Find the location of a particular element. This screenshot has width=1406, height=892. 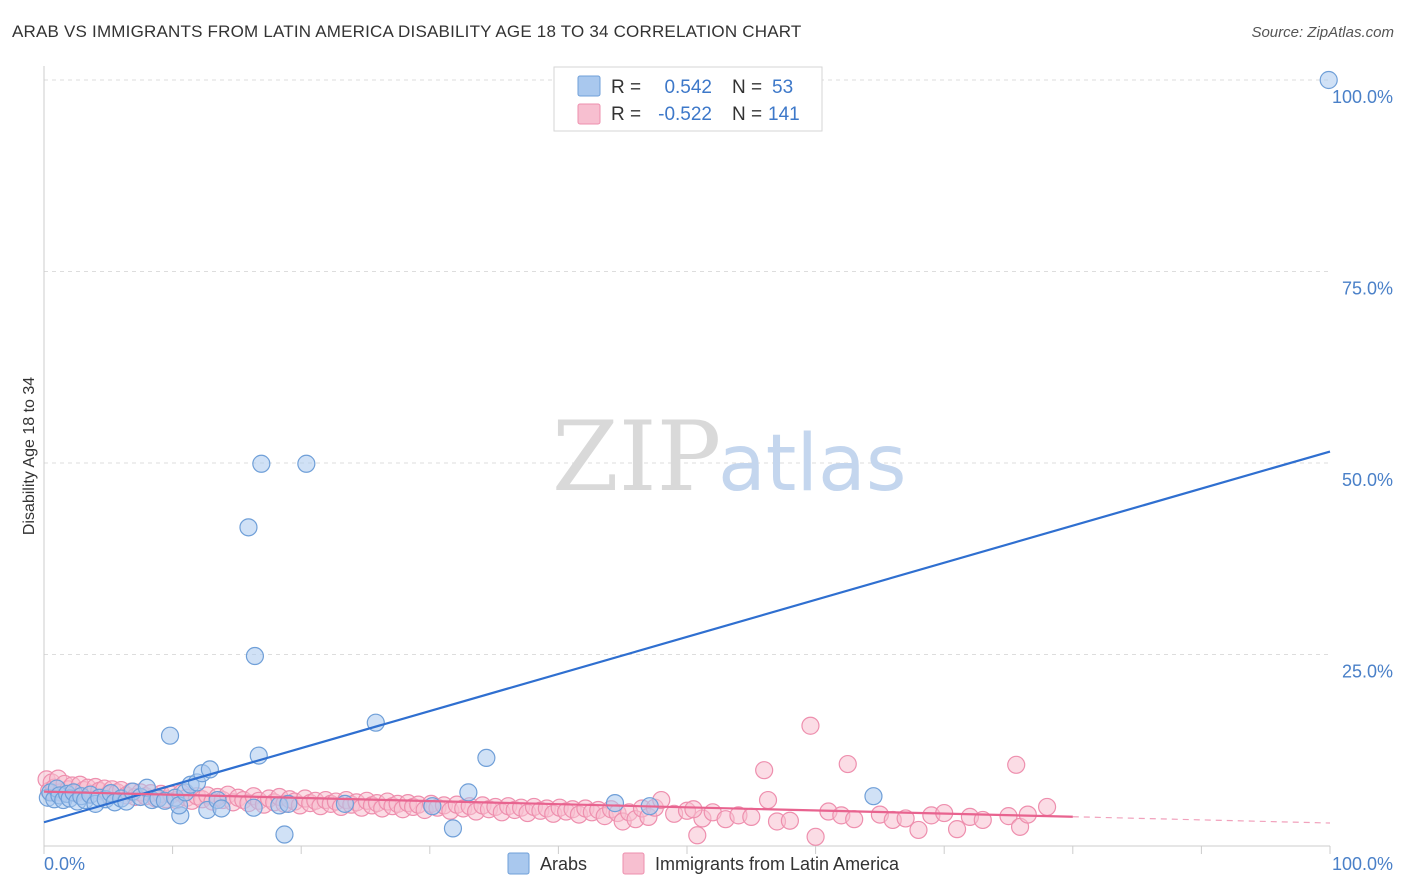

legend-r-value-latin: -0.522 is located at coordinates (685, 114).